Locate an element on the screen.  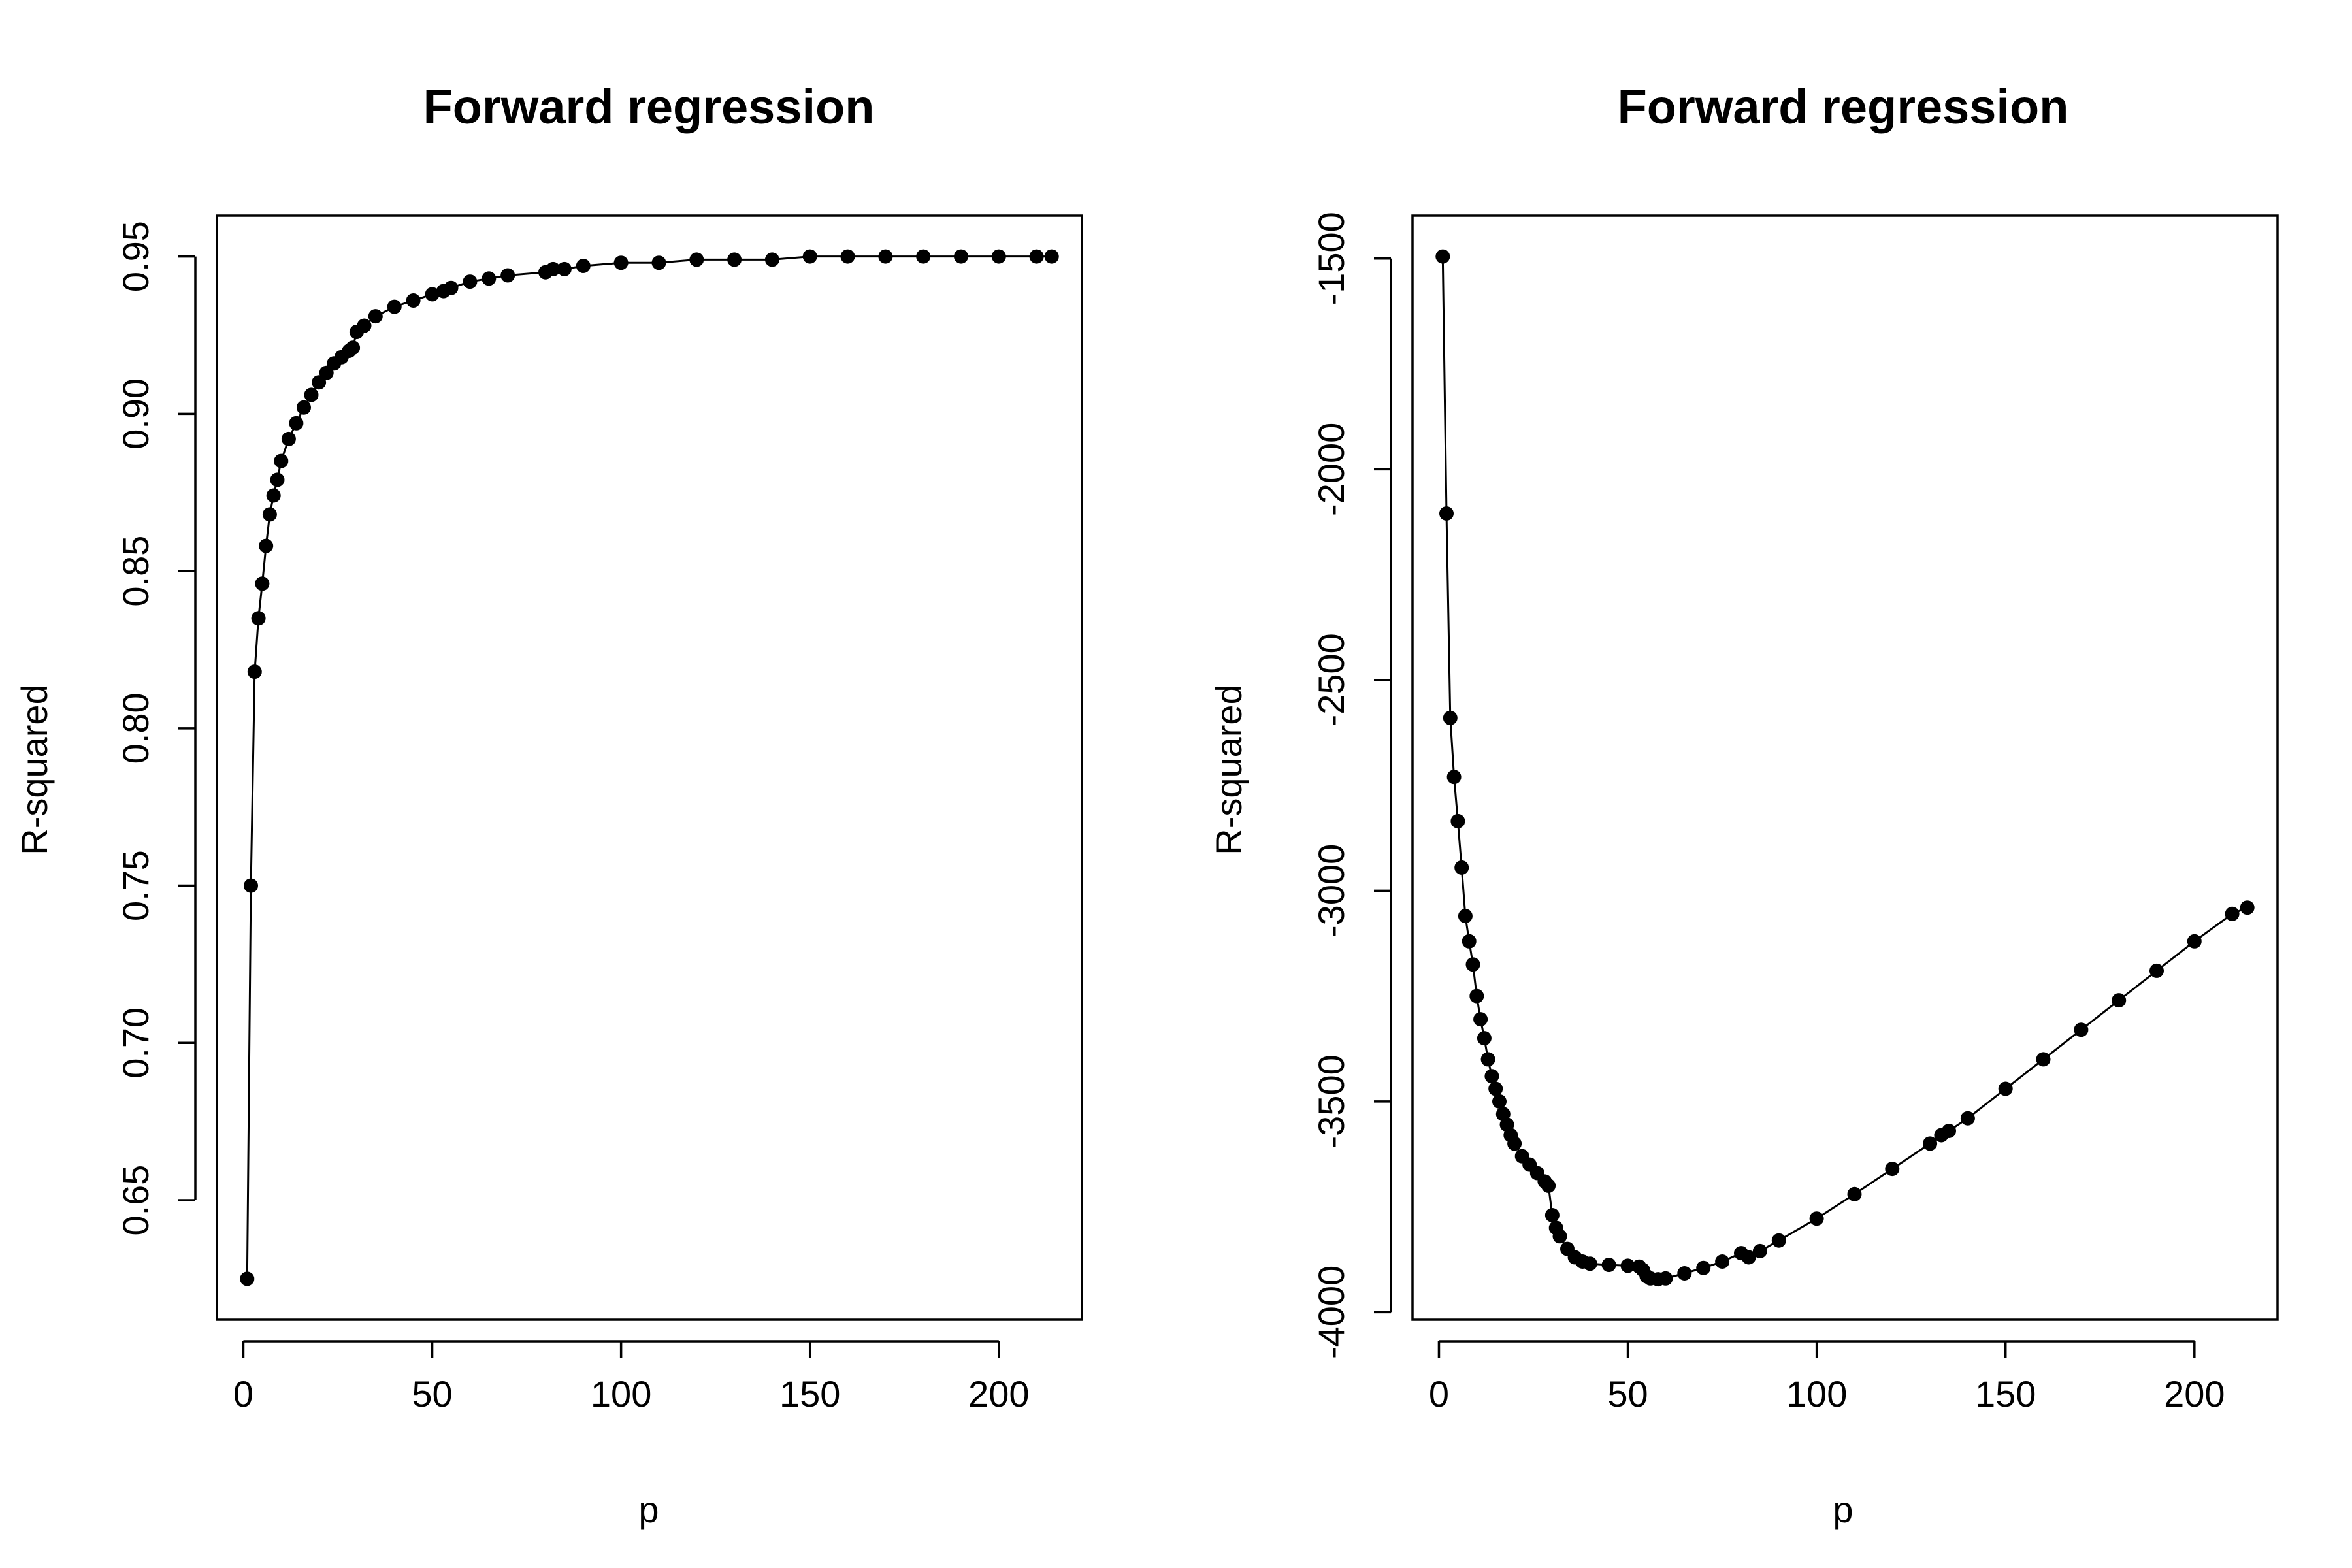
left-x-tick-label: 0 is located at coordinates (243, 1393).